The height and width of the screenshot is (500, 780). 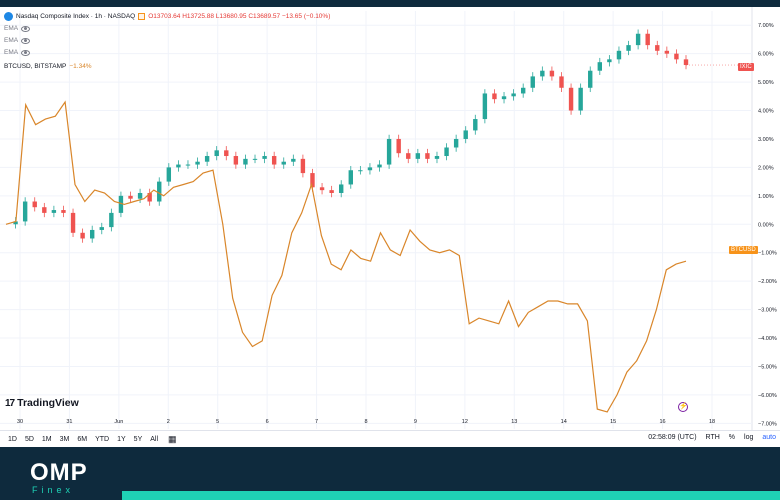 I want to click on x-tick-label: 13, so click(x=514, y=422).